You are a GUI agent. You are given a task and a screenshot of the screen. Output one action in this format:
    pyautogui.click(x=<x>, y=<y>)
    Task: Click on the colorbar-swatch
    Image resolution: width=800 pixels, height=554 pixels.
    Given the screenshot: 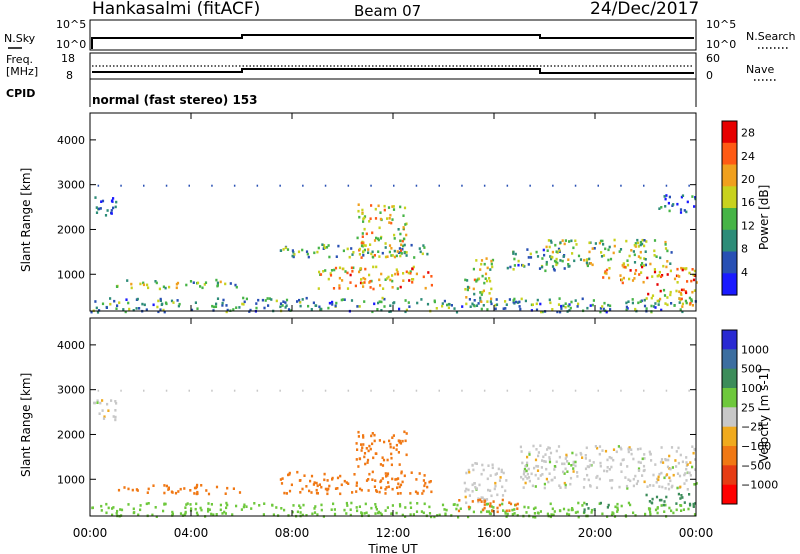 What is the action you would take?
    pyautogui.click(x=729, y=175)
    